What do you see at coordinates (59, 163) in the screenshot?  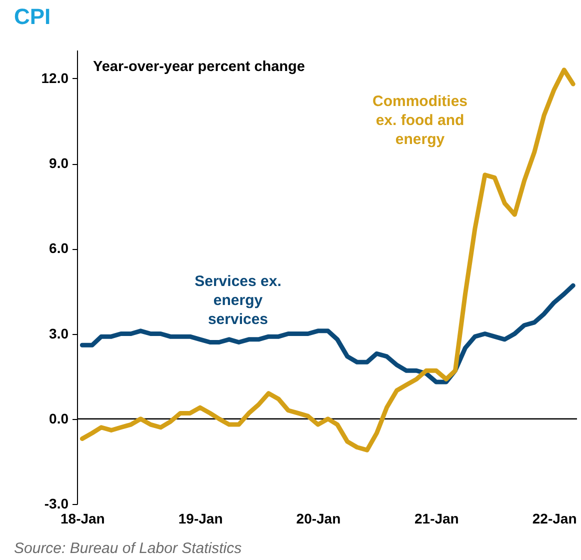 I see `y-tick-label: 9.0` at bounding box center [59, 163].